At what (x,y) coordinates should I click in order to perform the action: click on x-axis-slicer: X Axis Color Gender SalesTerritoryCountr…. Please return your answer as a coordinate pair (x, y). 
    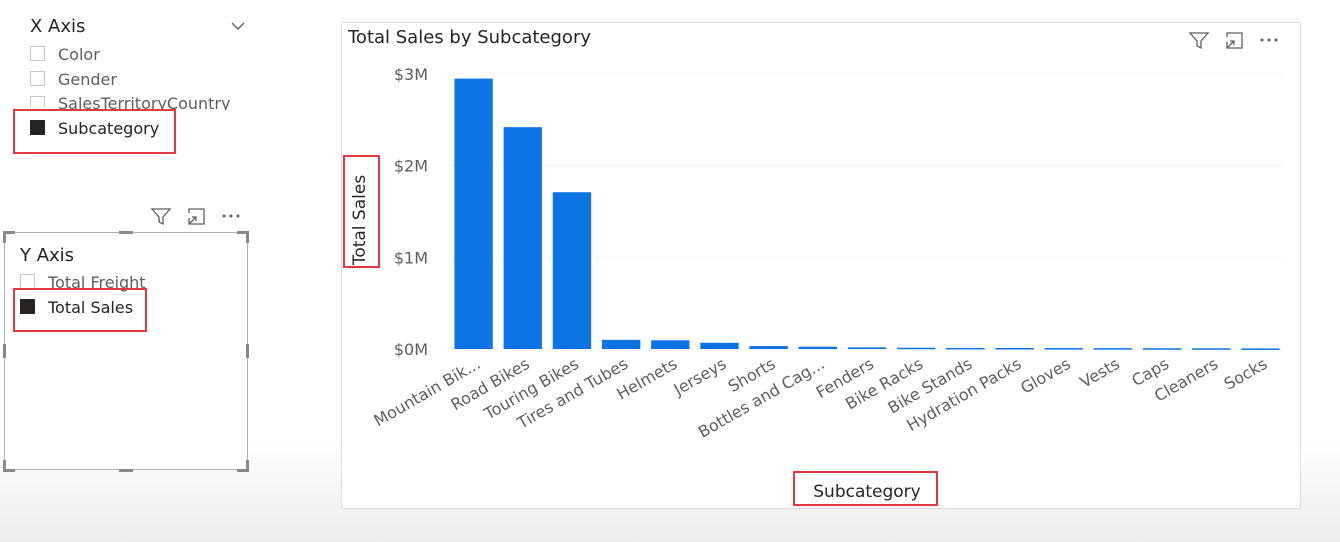
    Looking at the image, I should click on (145, 76).